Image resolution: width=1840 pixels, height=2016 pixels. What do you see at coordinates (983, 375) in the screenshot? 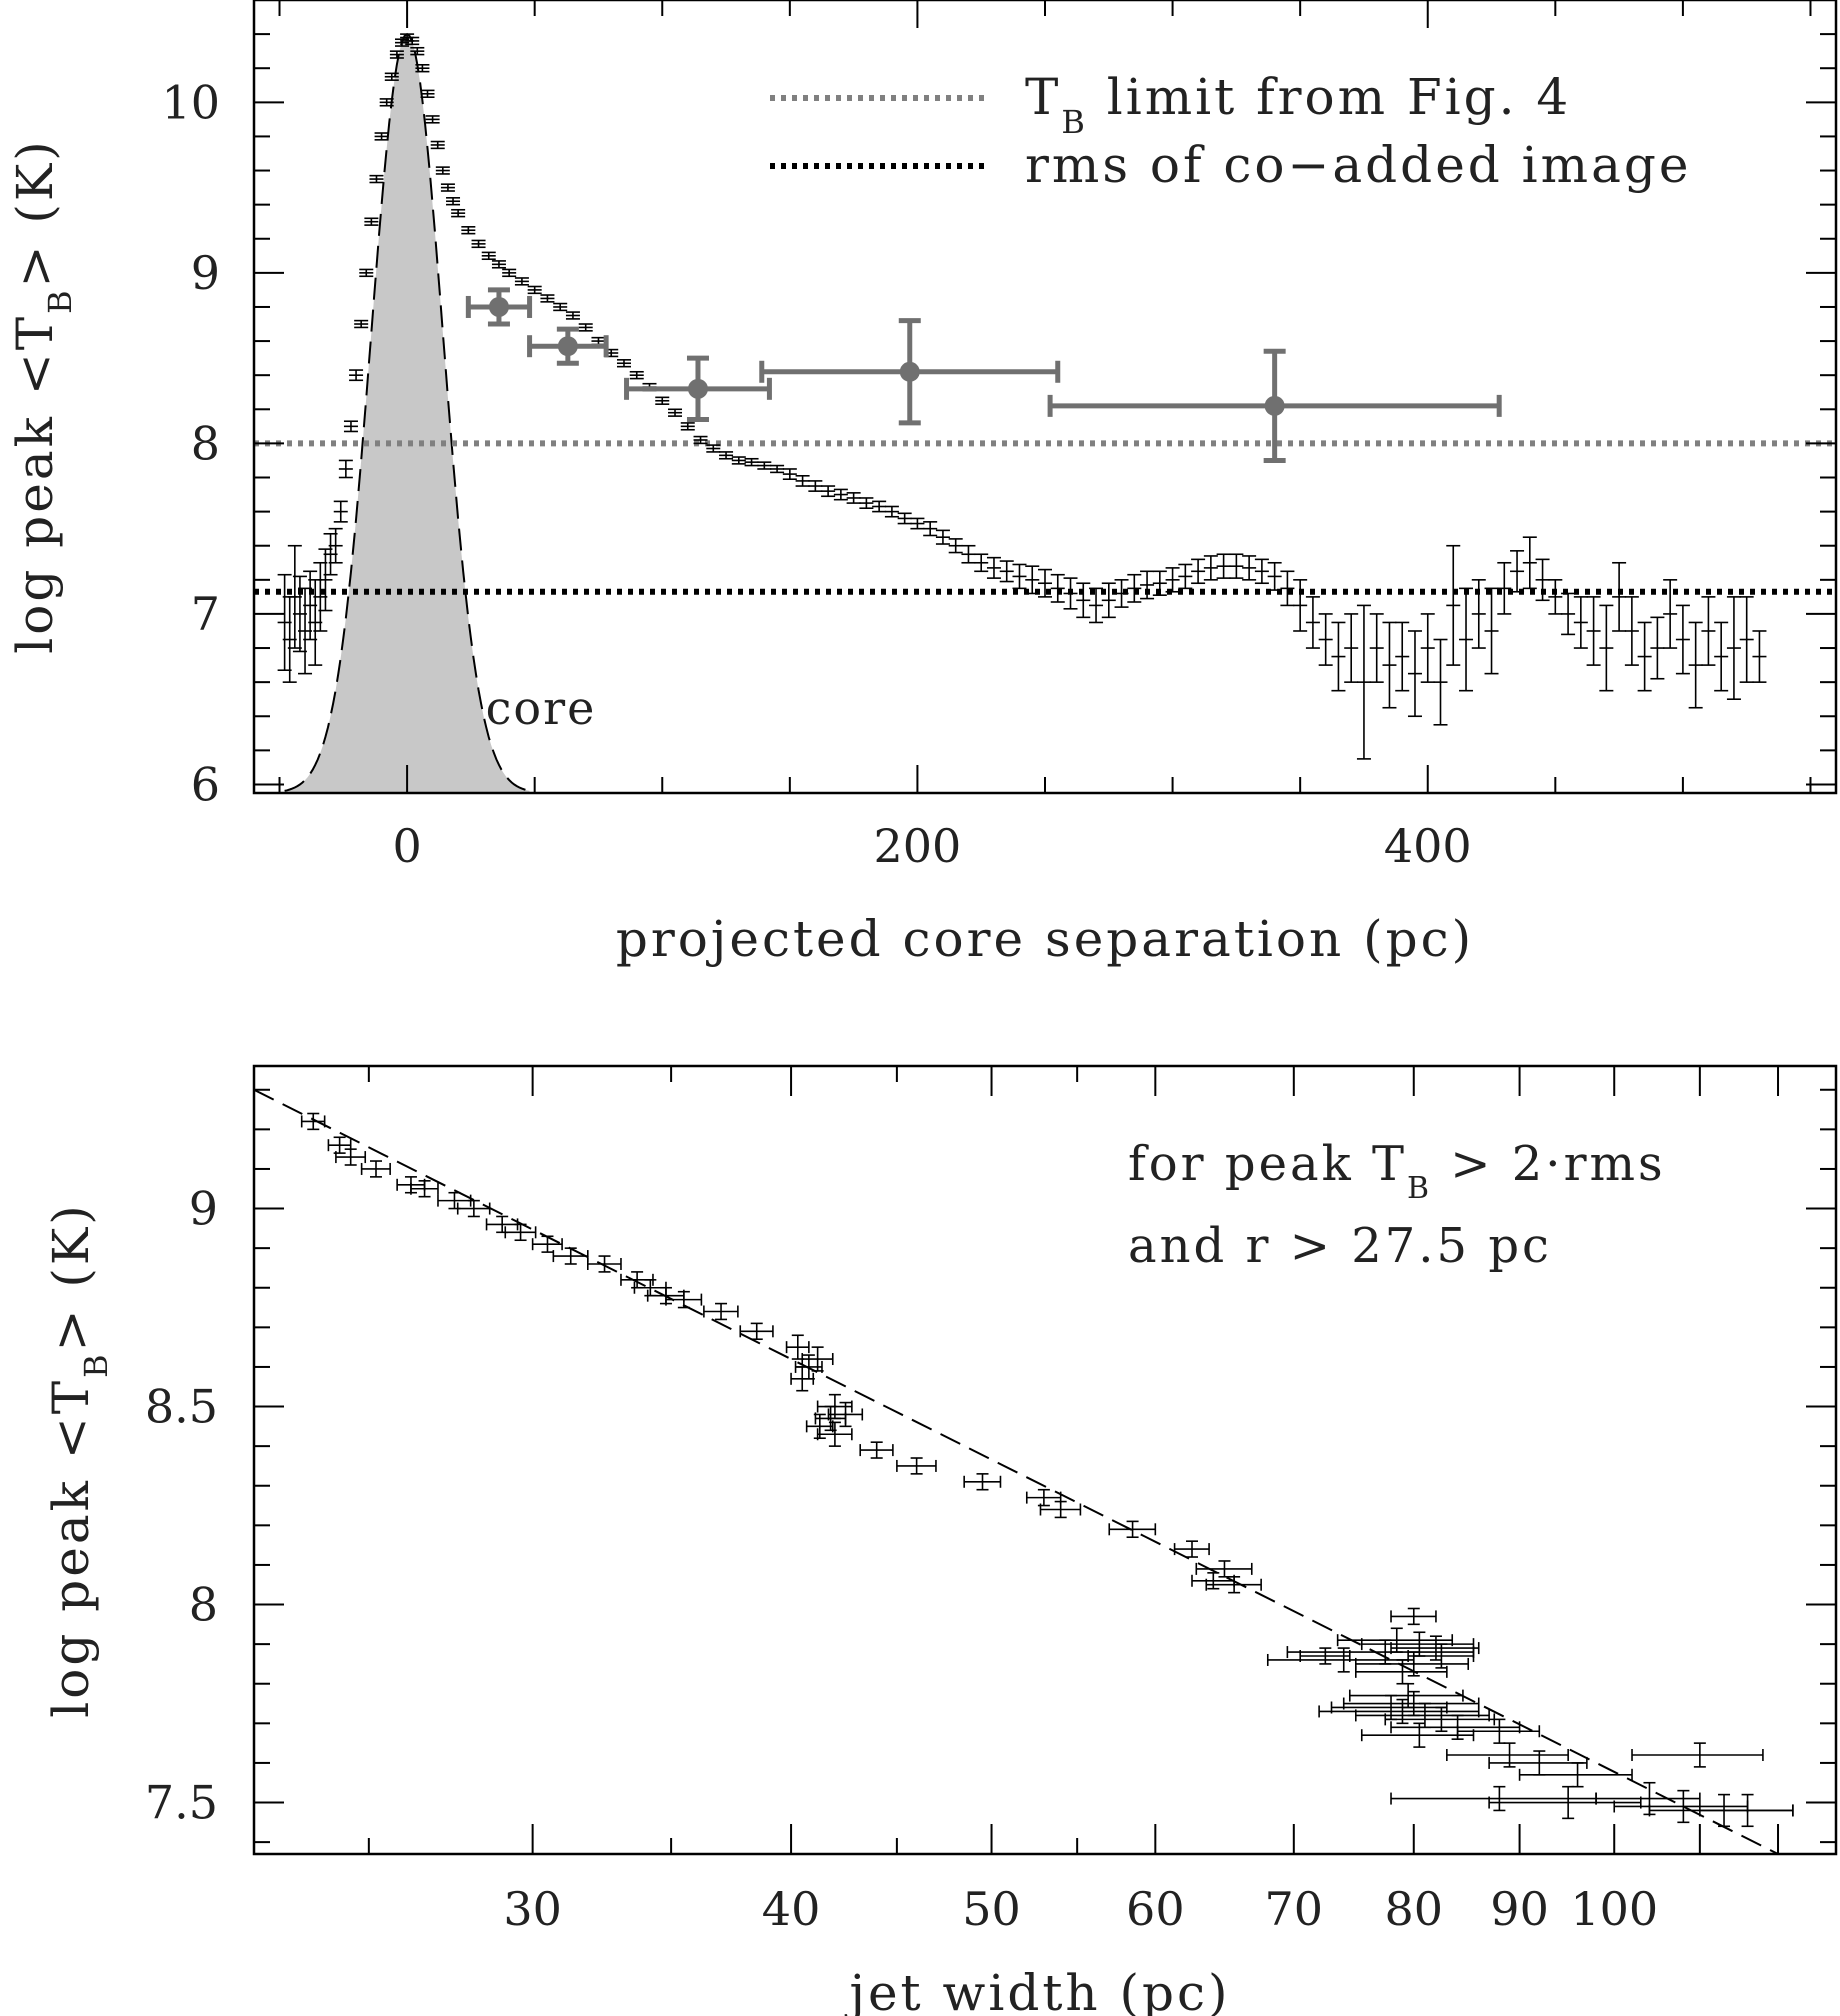
I see `binned-points` at bounding box center [983, 375].